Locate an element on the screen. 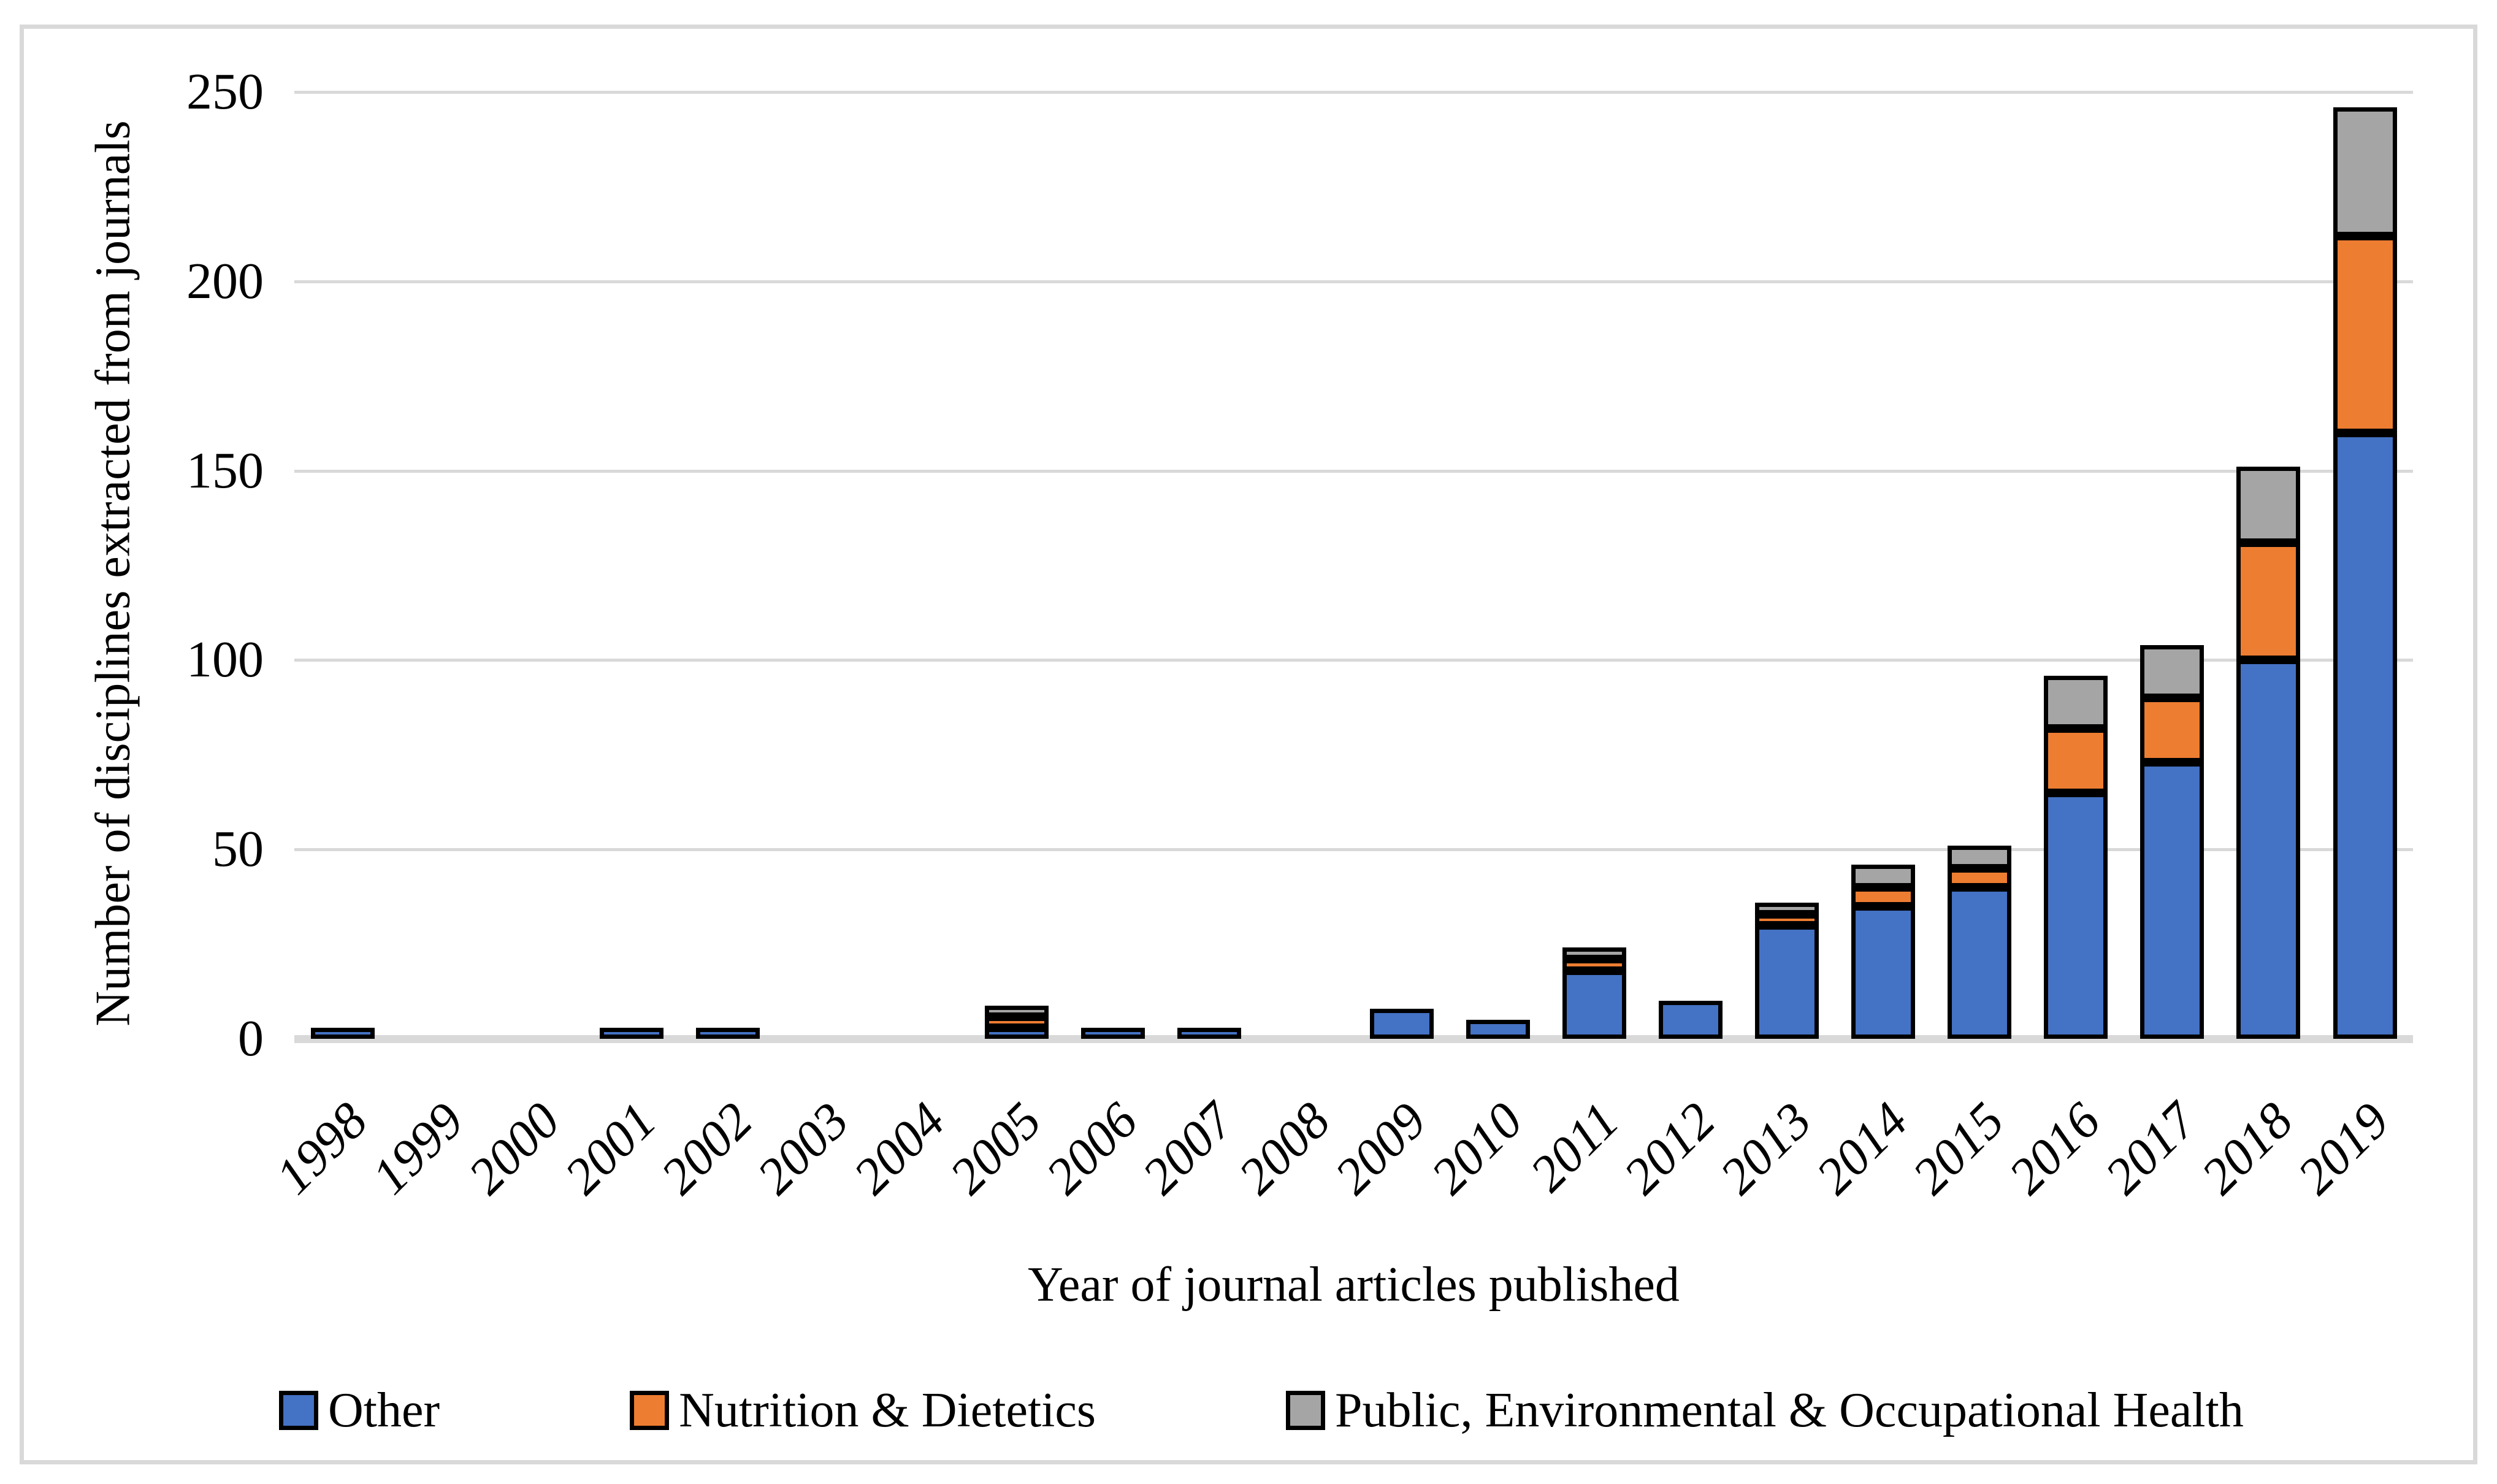 This screenshot has height=1484, width=2497. bar-2012 is located at coordinates (1691, 1020).